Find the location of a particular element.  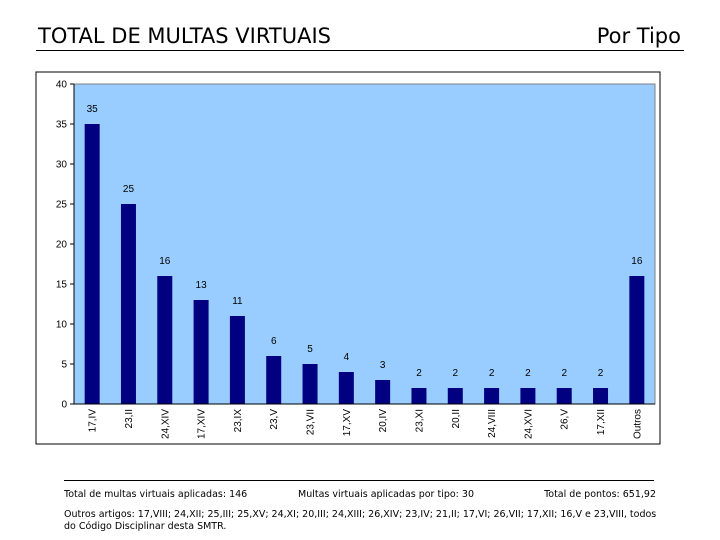

page-subtitle: Por Tipo is located at coordinates (638, 36).